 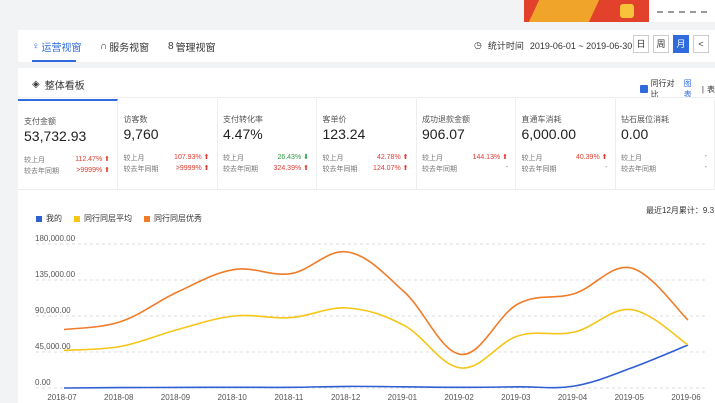 What do you see at coordinates (681, 44) in the screenshot?
I see `period-month-button: 月` at bounding box center [681, 44].